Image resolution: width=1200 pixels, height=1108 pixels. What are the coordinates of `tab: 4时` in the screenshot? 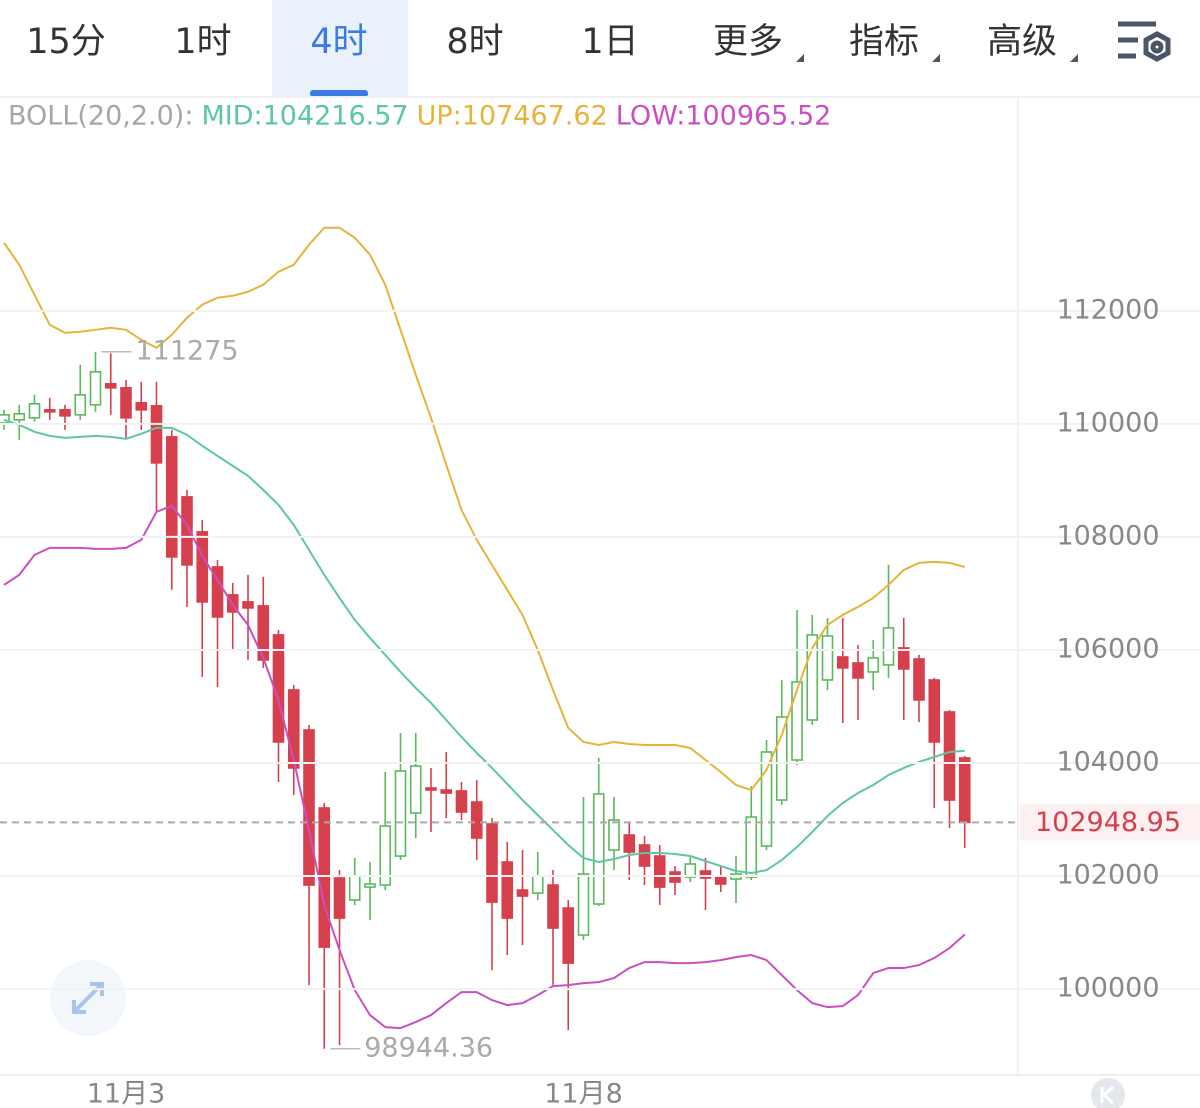 It's located at (338, 42).